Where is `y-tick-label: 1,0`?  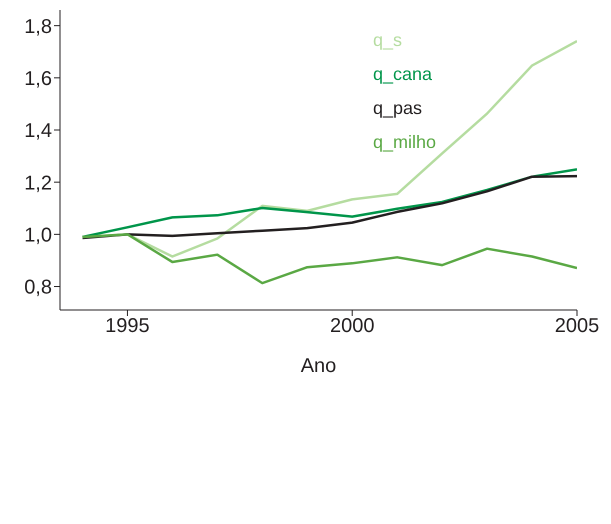 y-tick-label: 1,0 is located at coordinates (38, 235).